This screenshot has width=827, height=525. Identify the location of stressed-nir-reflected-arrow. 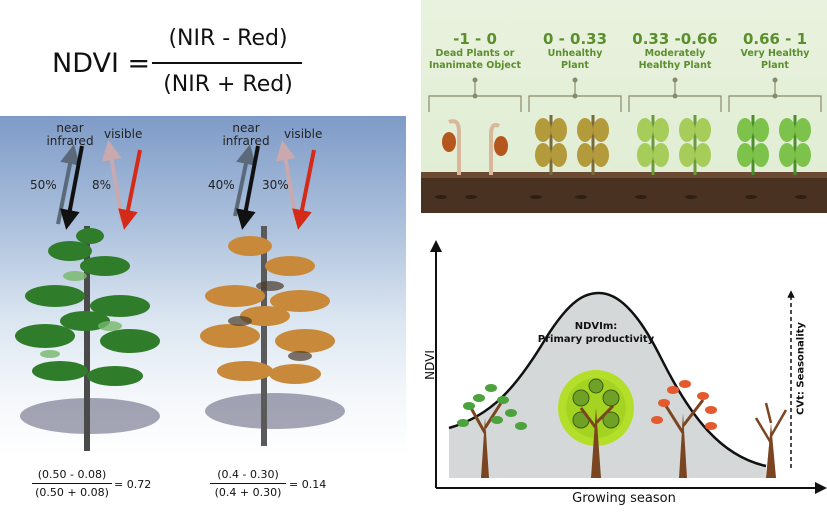
(244, 180).